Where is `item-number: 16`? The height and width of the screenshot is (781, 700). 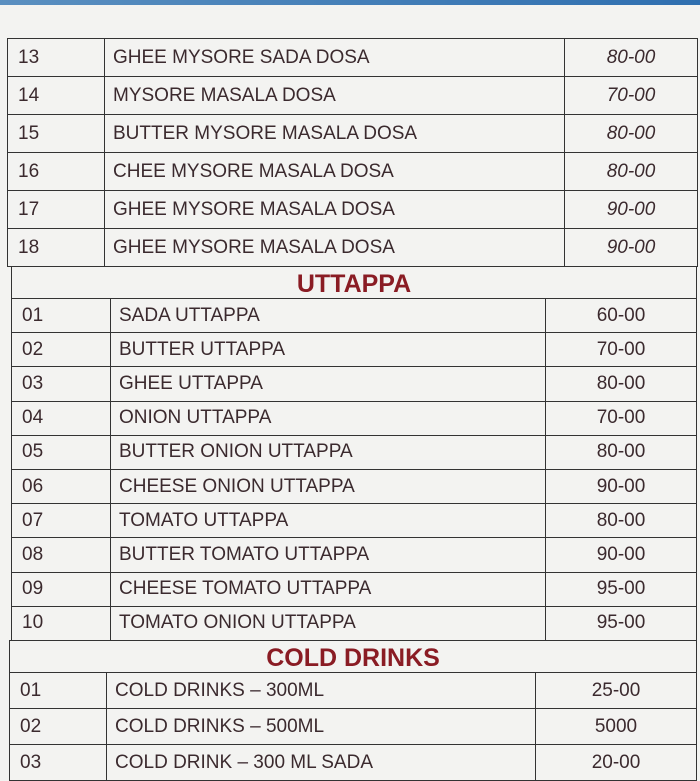
item-number: 16 is located at coordinates (56, 171).